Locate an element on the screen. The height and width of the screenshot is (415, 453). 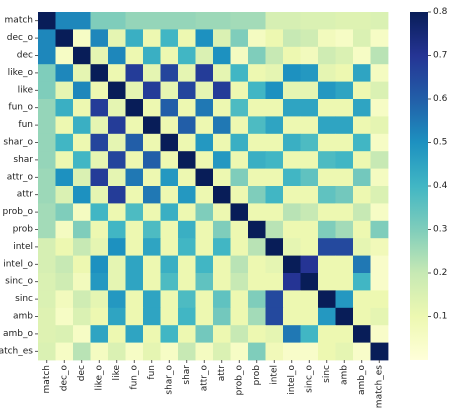
heatmap-cell-intel-match is located at coordinates (47, 247).